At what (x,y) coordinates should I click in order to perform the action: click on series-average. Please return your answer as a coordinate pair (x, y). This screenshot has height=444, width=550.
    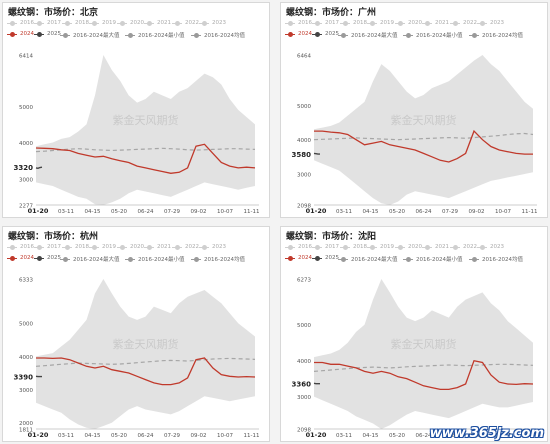
    Looking at the image, I should click on (423, 367).